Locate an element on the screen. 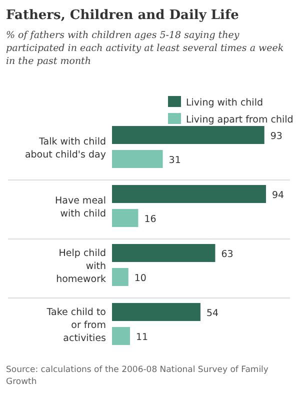 The width and height of the screenshot is (296, 416). data-label: 93 is located at coordinates (276, 136).